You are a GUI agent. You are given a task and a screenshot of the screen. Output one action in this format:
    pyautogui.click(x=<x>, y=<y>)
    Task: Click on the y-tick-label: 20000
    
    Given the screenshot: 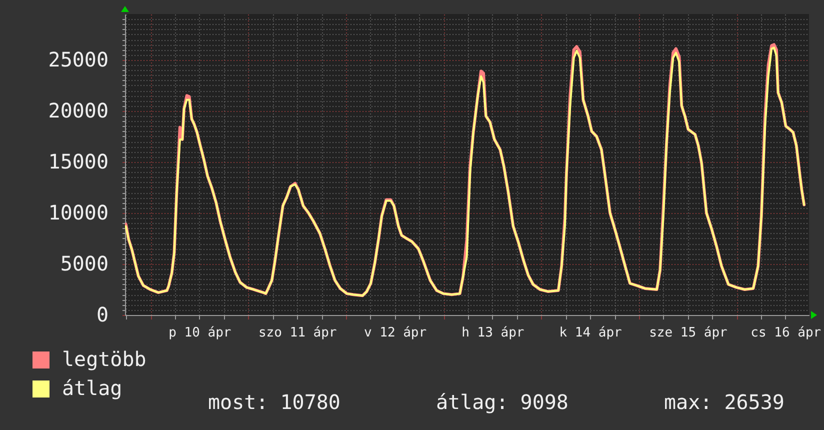 What is the action you would take?
    pyautogui.click(x=78, y=110)
    